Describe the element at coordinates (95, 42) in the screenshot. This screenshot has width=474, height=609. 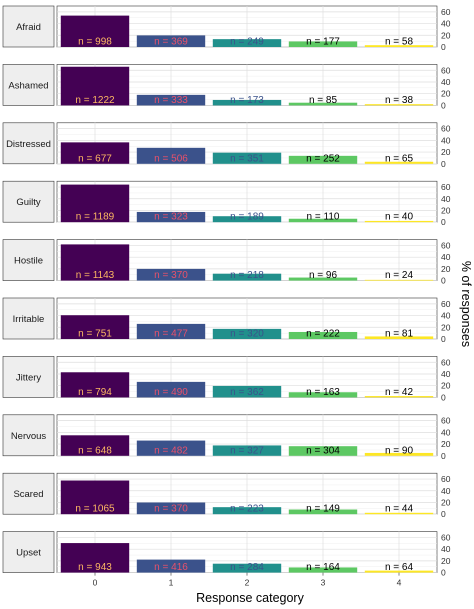
I see `bar-count-label: n = 998` at that location.